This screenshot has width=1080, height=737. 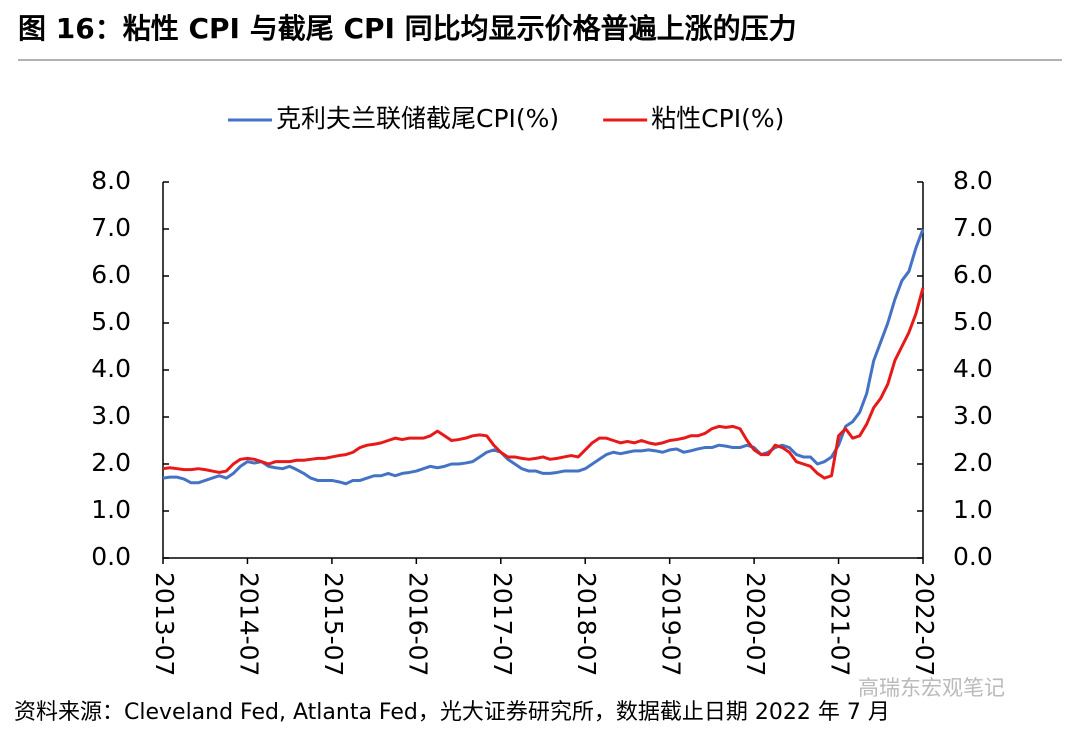 What do you see at coordinates (111, 180) in the screenshot?
I see `y-tick-label: 8.0` at bounding box center [111, 180].